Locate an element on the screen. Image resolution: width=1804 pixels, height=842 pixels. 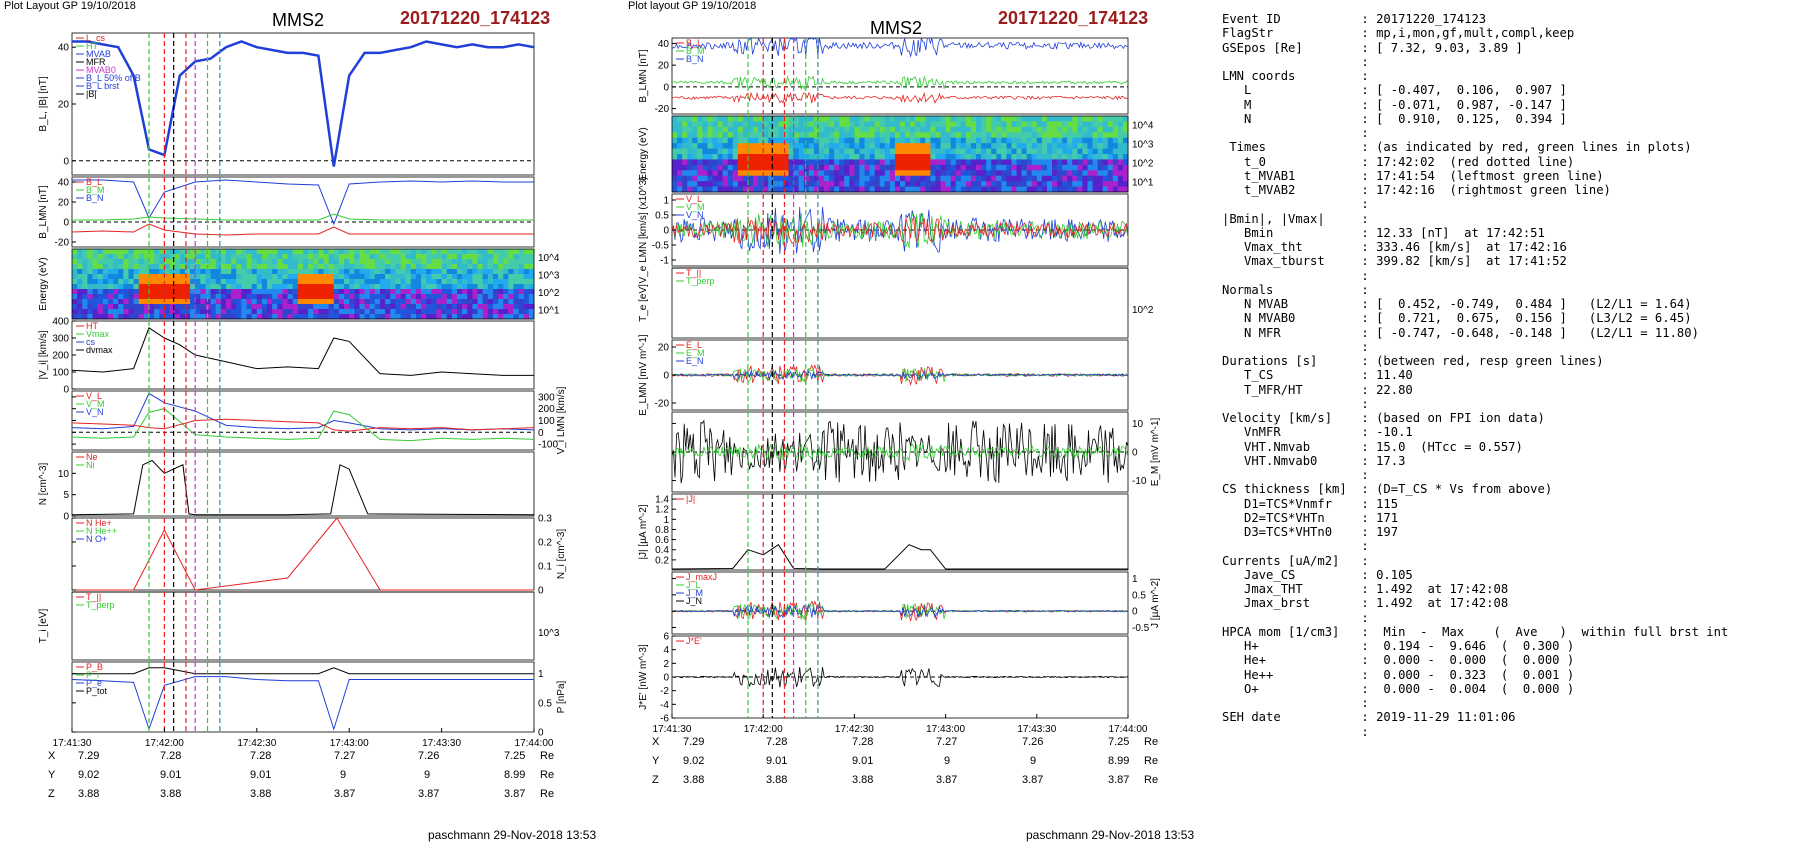
legend-label: E_N is located at coordinates (695, 361).